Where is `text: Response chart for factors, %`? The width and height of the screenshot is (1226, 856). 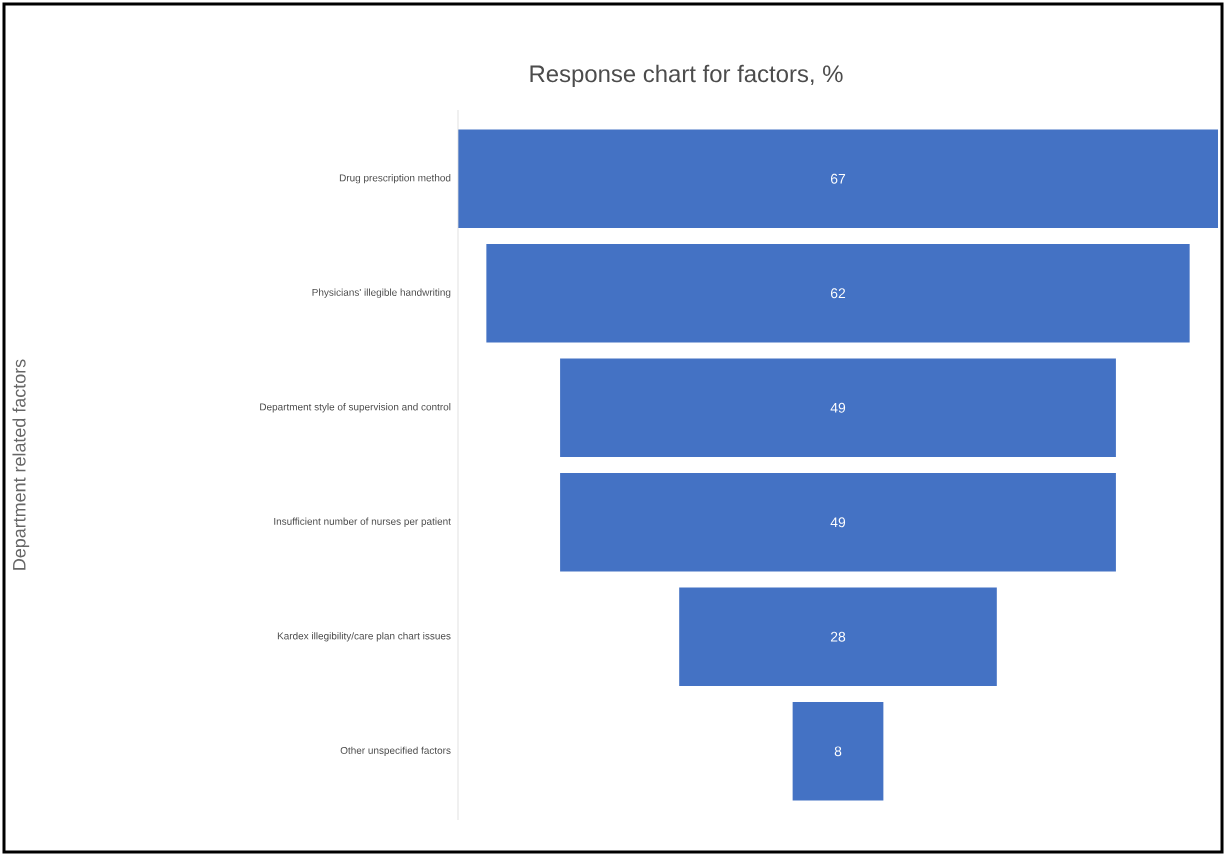
text: Response chart for factors, % is located at coordinates (686, 76).